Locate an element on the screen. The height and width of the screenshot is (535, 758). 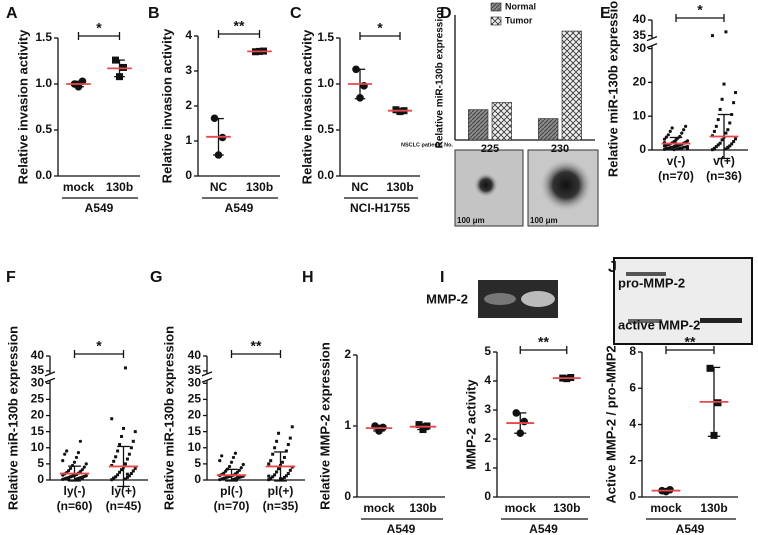
panel-label: J is located at coordinates (612, 267).